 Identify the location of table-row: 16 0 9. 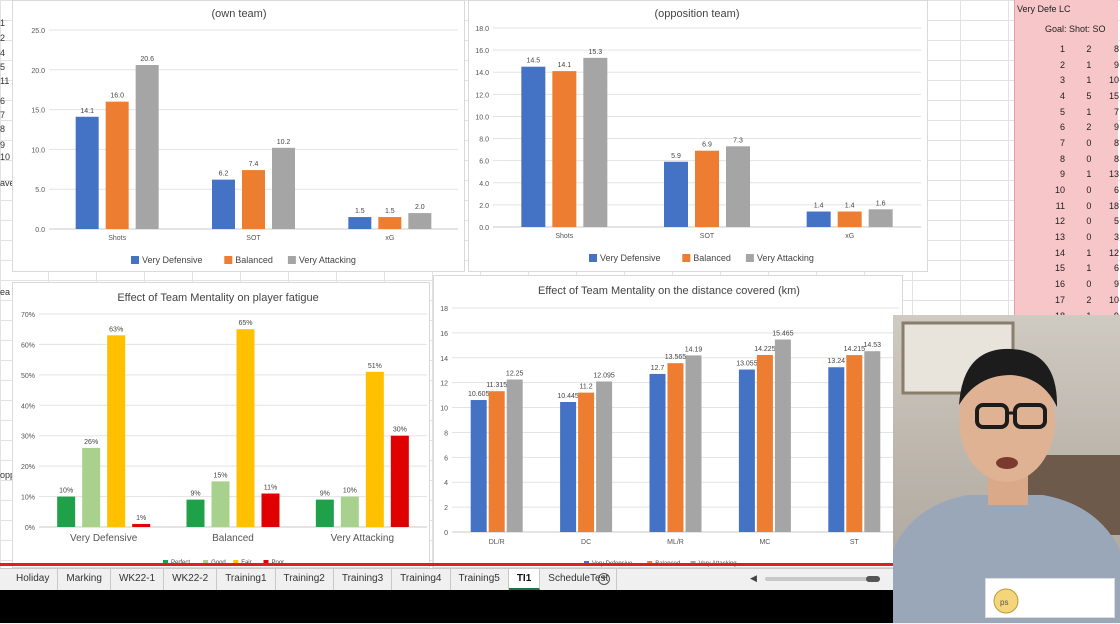
(1067, 284).